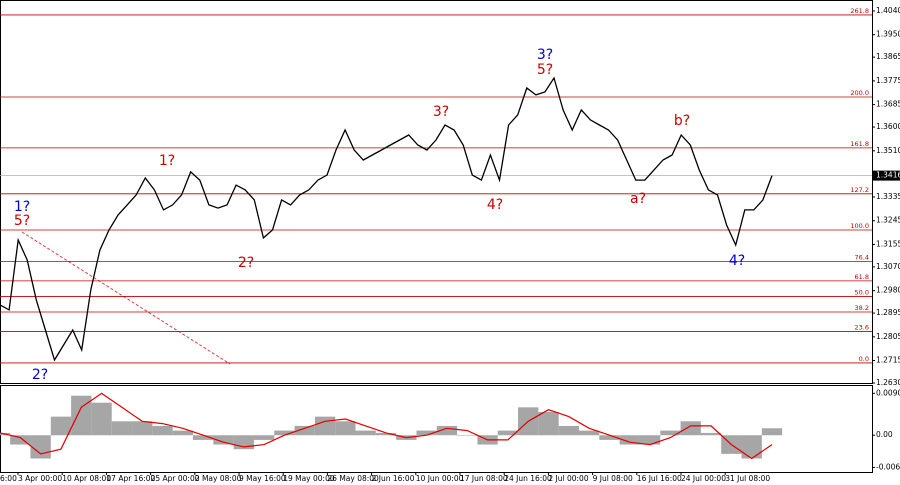 Image resolution: width=900 pixels, height=485 pixels. What do you see at coordinates (862, 277) in the screenshot?
I see `fib-label: 61.8` at bounding box center [862, 277].